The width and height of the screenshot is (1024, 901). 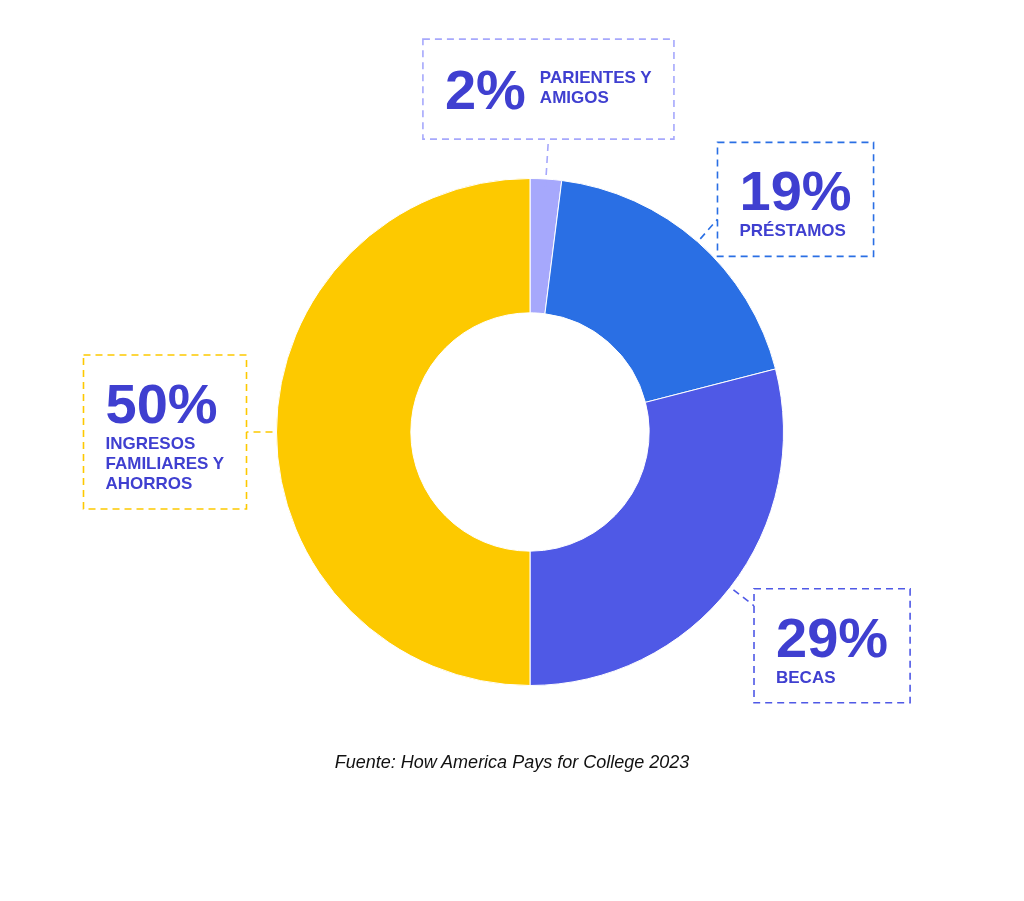 I want to click on data-label: 50%, so click(x=161, y=403).